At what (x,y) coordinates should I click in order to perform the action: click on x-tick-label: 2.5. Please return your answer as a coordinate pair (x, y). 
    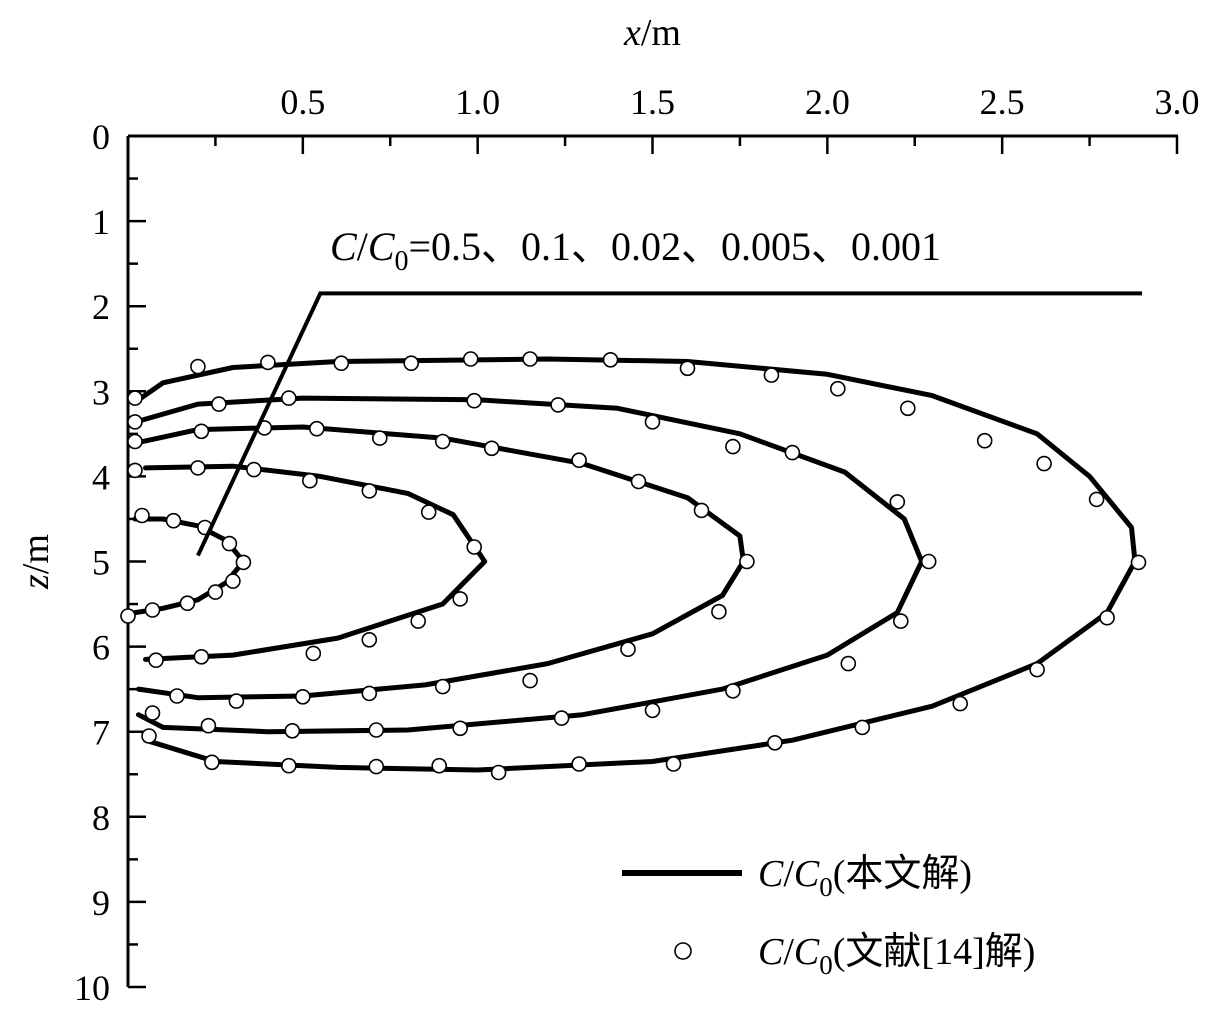
    Looking at the image, I should click on (1002, 102).